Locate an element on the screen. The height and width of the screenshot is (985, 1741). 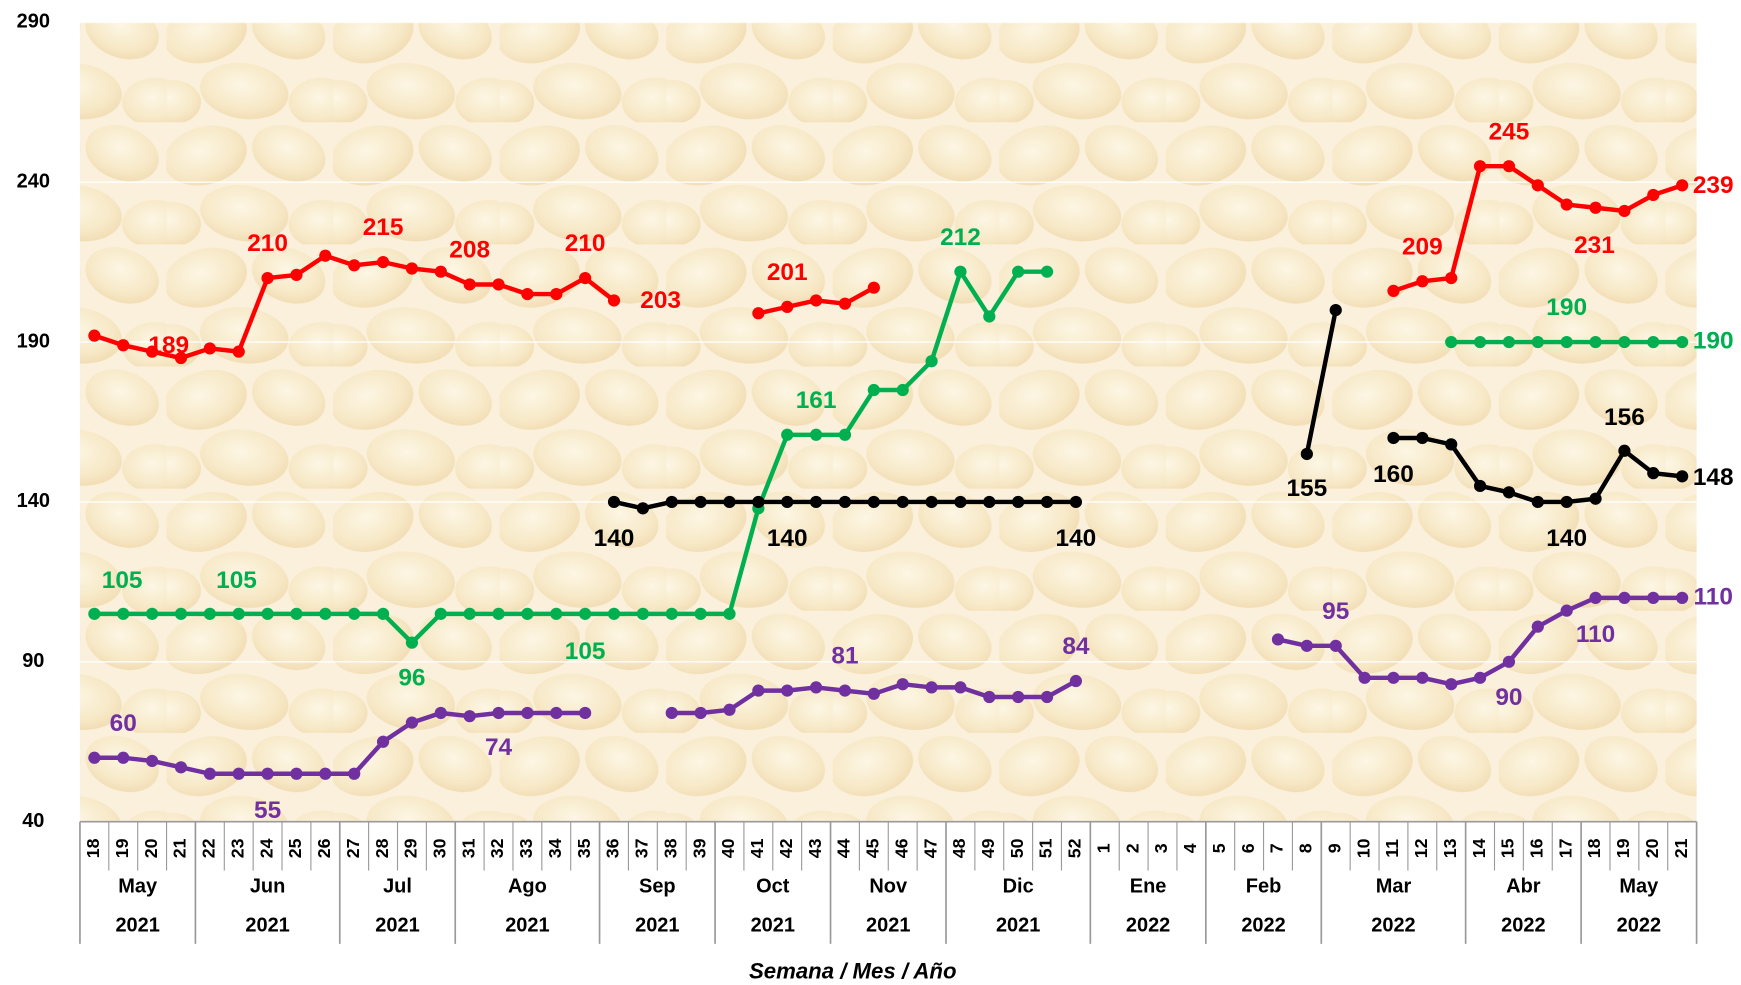
x-tick-label: 1 is located at coordinates (1103, 848).